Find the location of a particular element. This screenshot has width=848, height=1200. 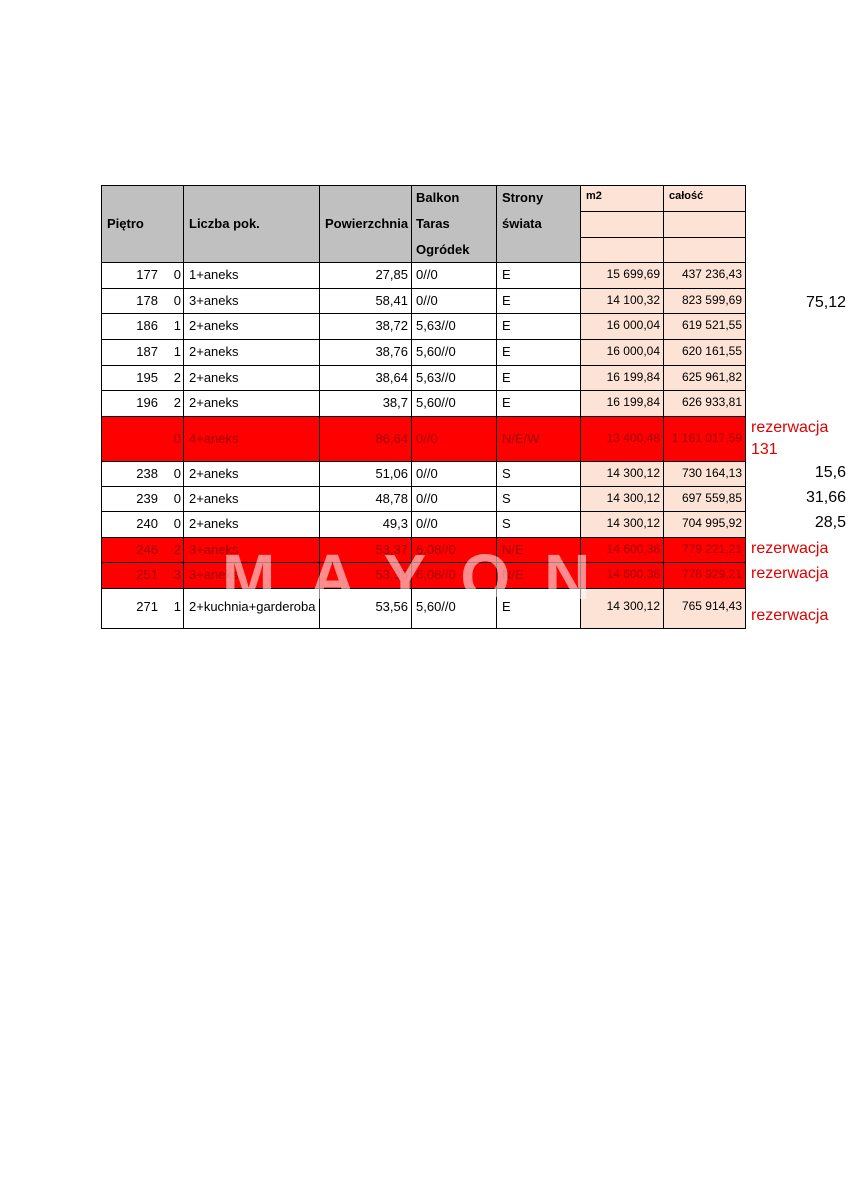

cell-text: 58,41 is located at coordinates (391, 300).